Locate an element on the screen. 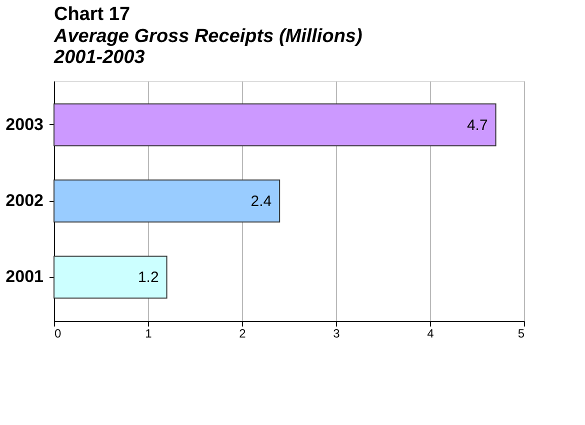  data-label: 2.4 is located at coordinates (261, 201).